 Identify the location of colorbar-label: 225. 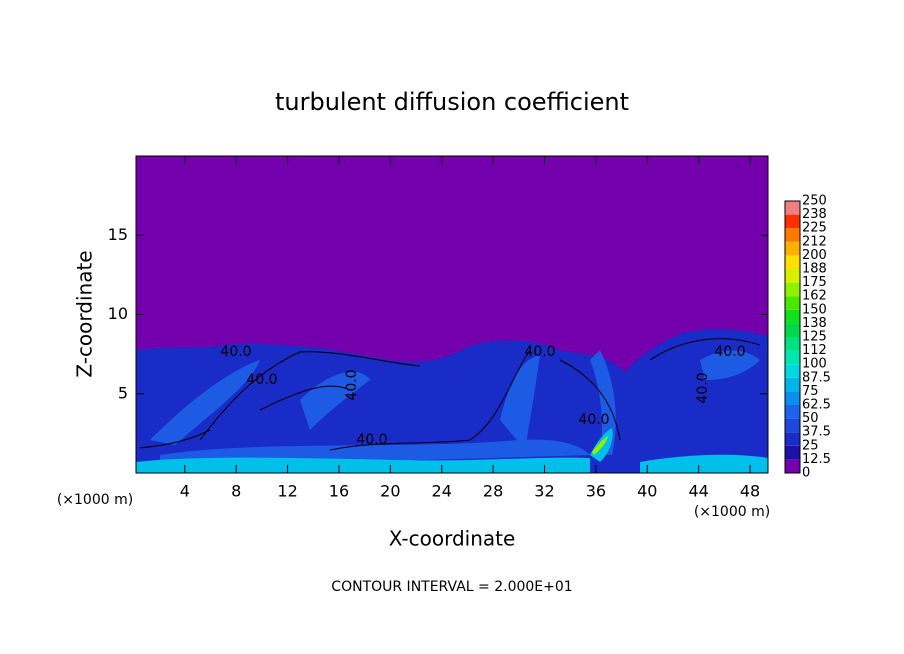
(814, 228).